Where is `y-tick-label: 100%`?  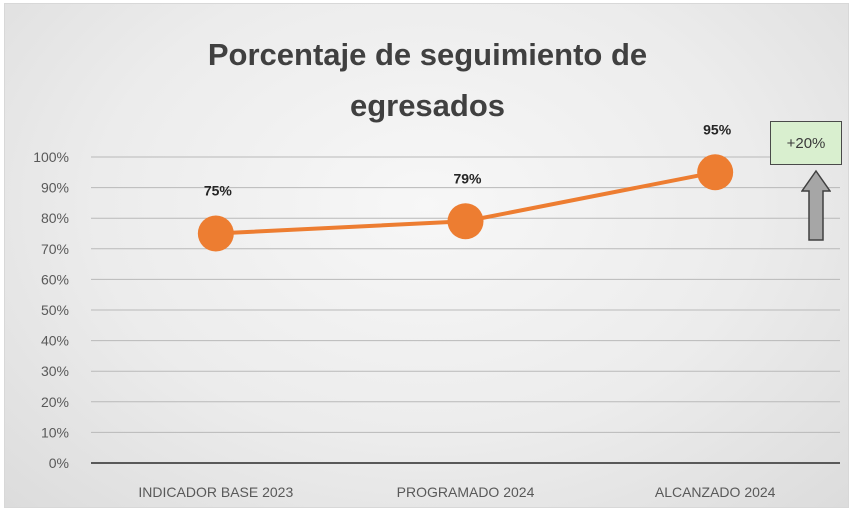 y-tick-label: 100% is located at coordinates (51, 157).